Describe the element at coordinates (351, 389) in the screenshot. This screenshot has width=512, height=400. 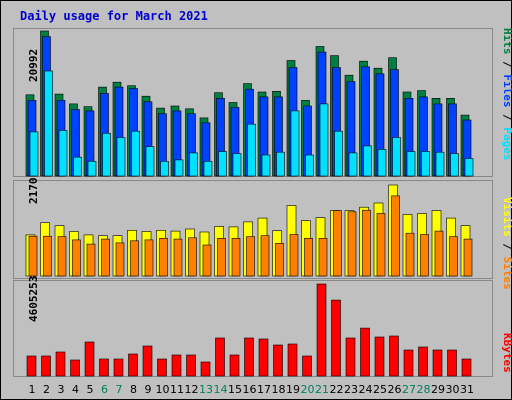
I see `x-tick-label: 23` at that location.